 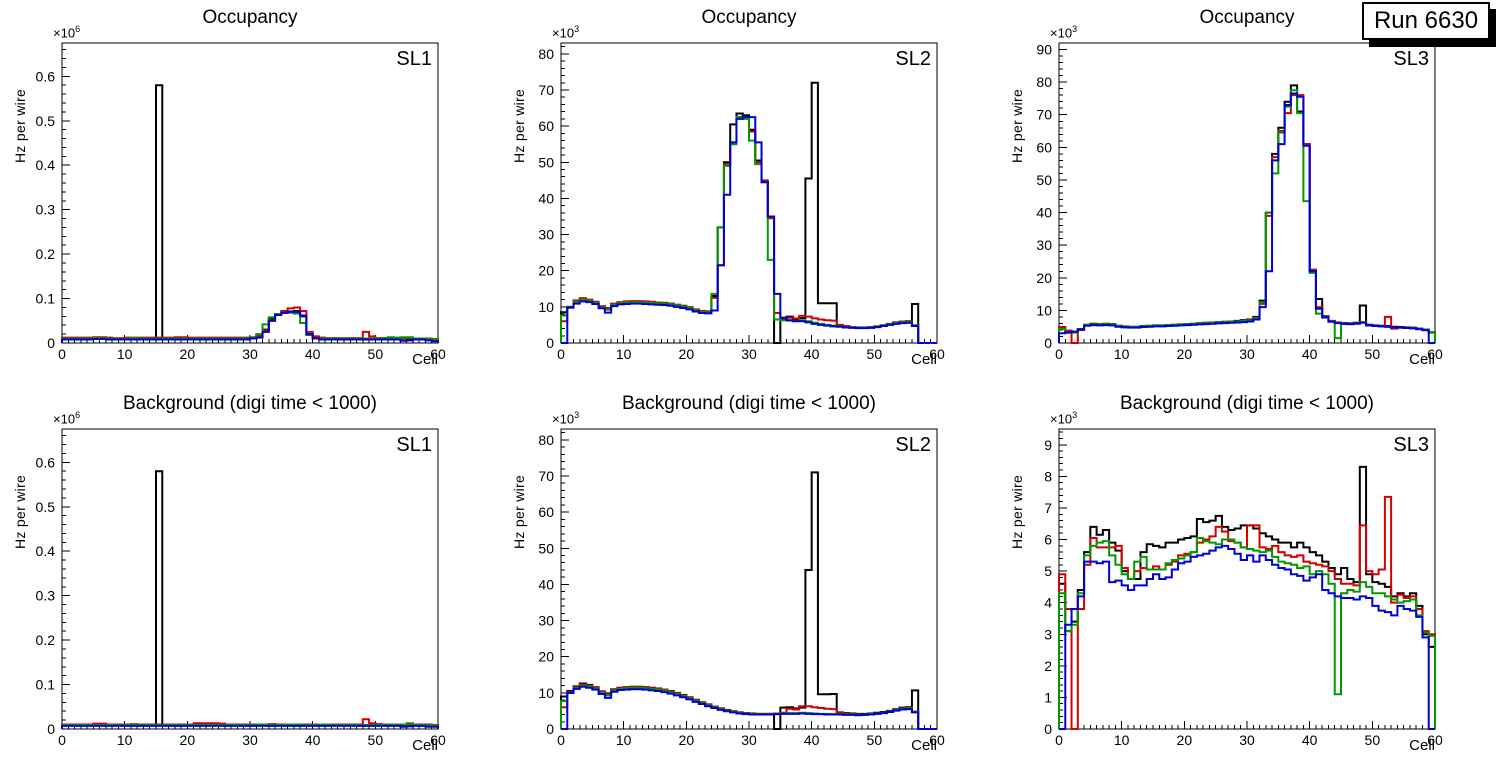 I want to click on y-tick-label: 5, so click(x=1048, y=571).